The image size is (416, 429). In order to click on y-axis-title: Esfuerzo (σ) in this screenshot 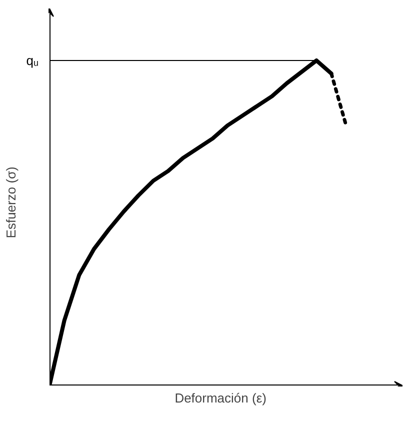, I will do `click(10, 202)`.